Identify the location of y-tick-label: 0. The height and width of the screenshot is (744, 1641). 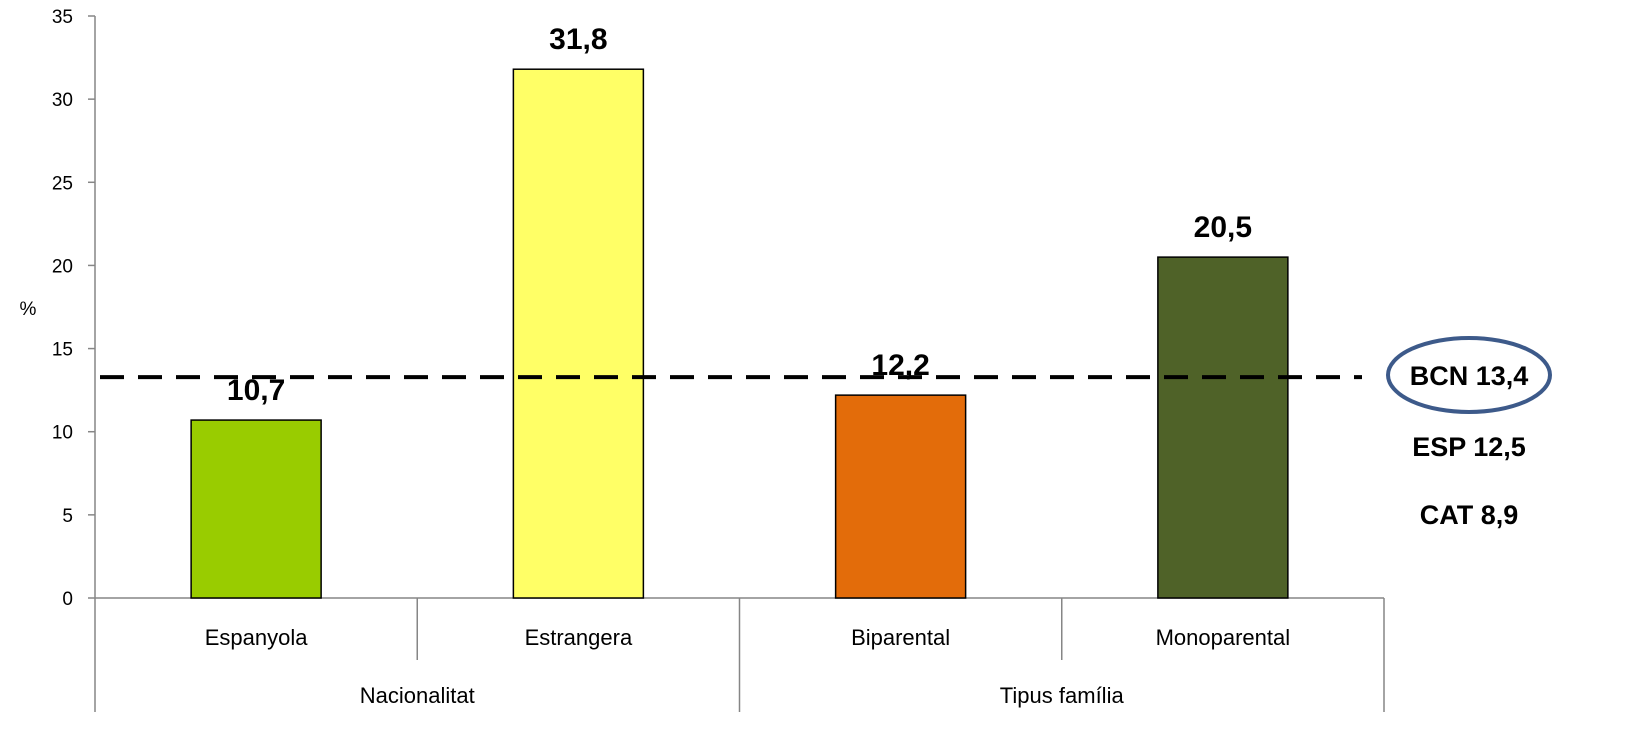
(67, 599).